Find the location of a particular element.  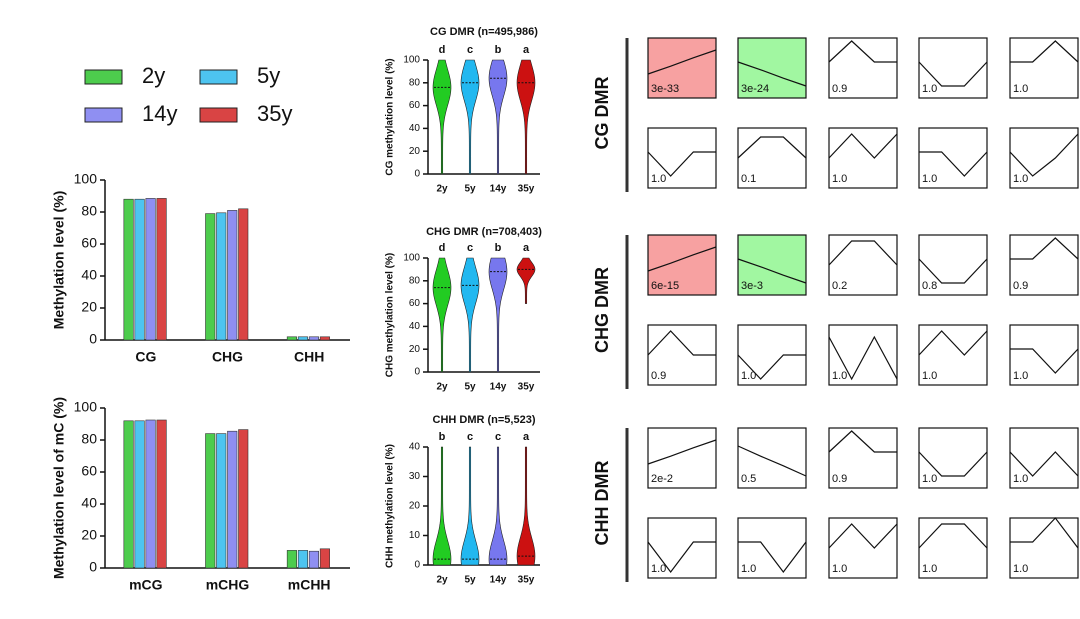

y-axis-label: CHG methylation level (%) is located at coordinates (390, 315).